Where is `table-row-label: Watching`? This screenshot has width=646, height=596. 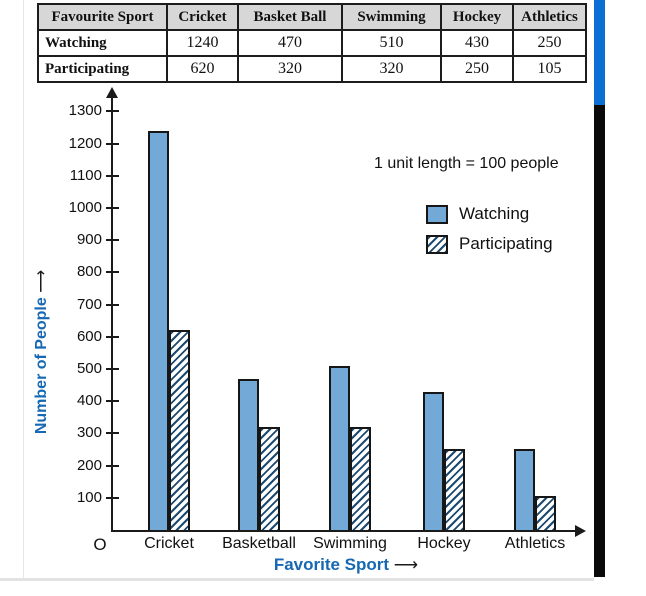 table-row-label: Watching is located at coordinates (102, 43).